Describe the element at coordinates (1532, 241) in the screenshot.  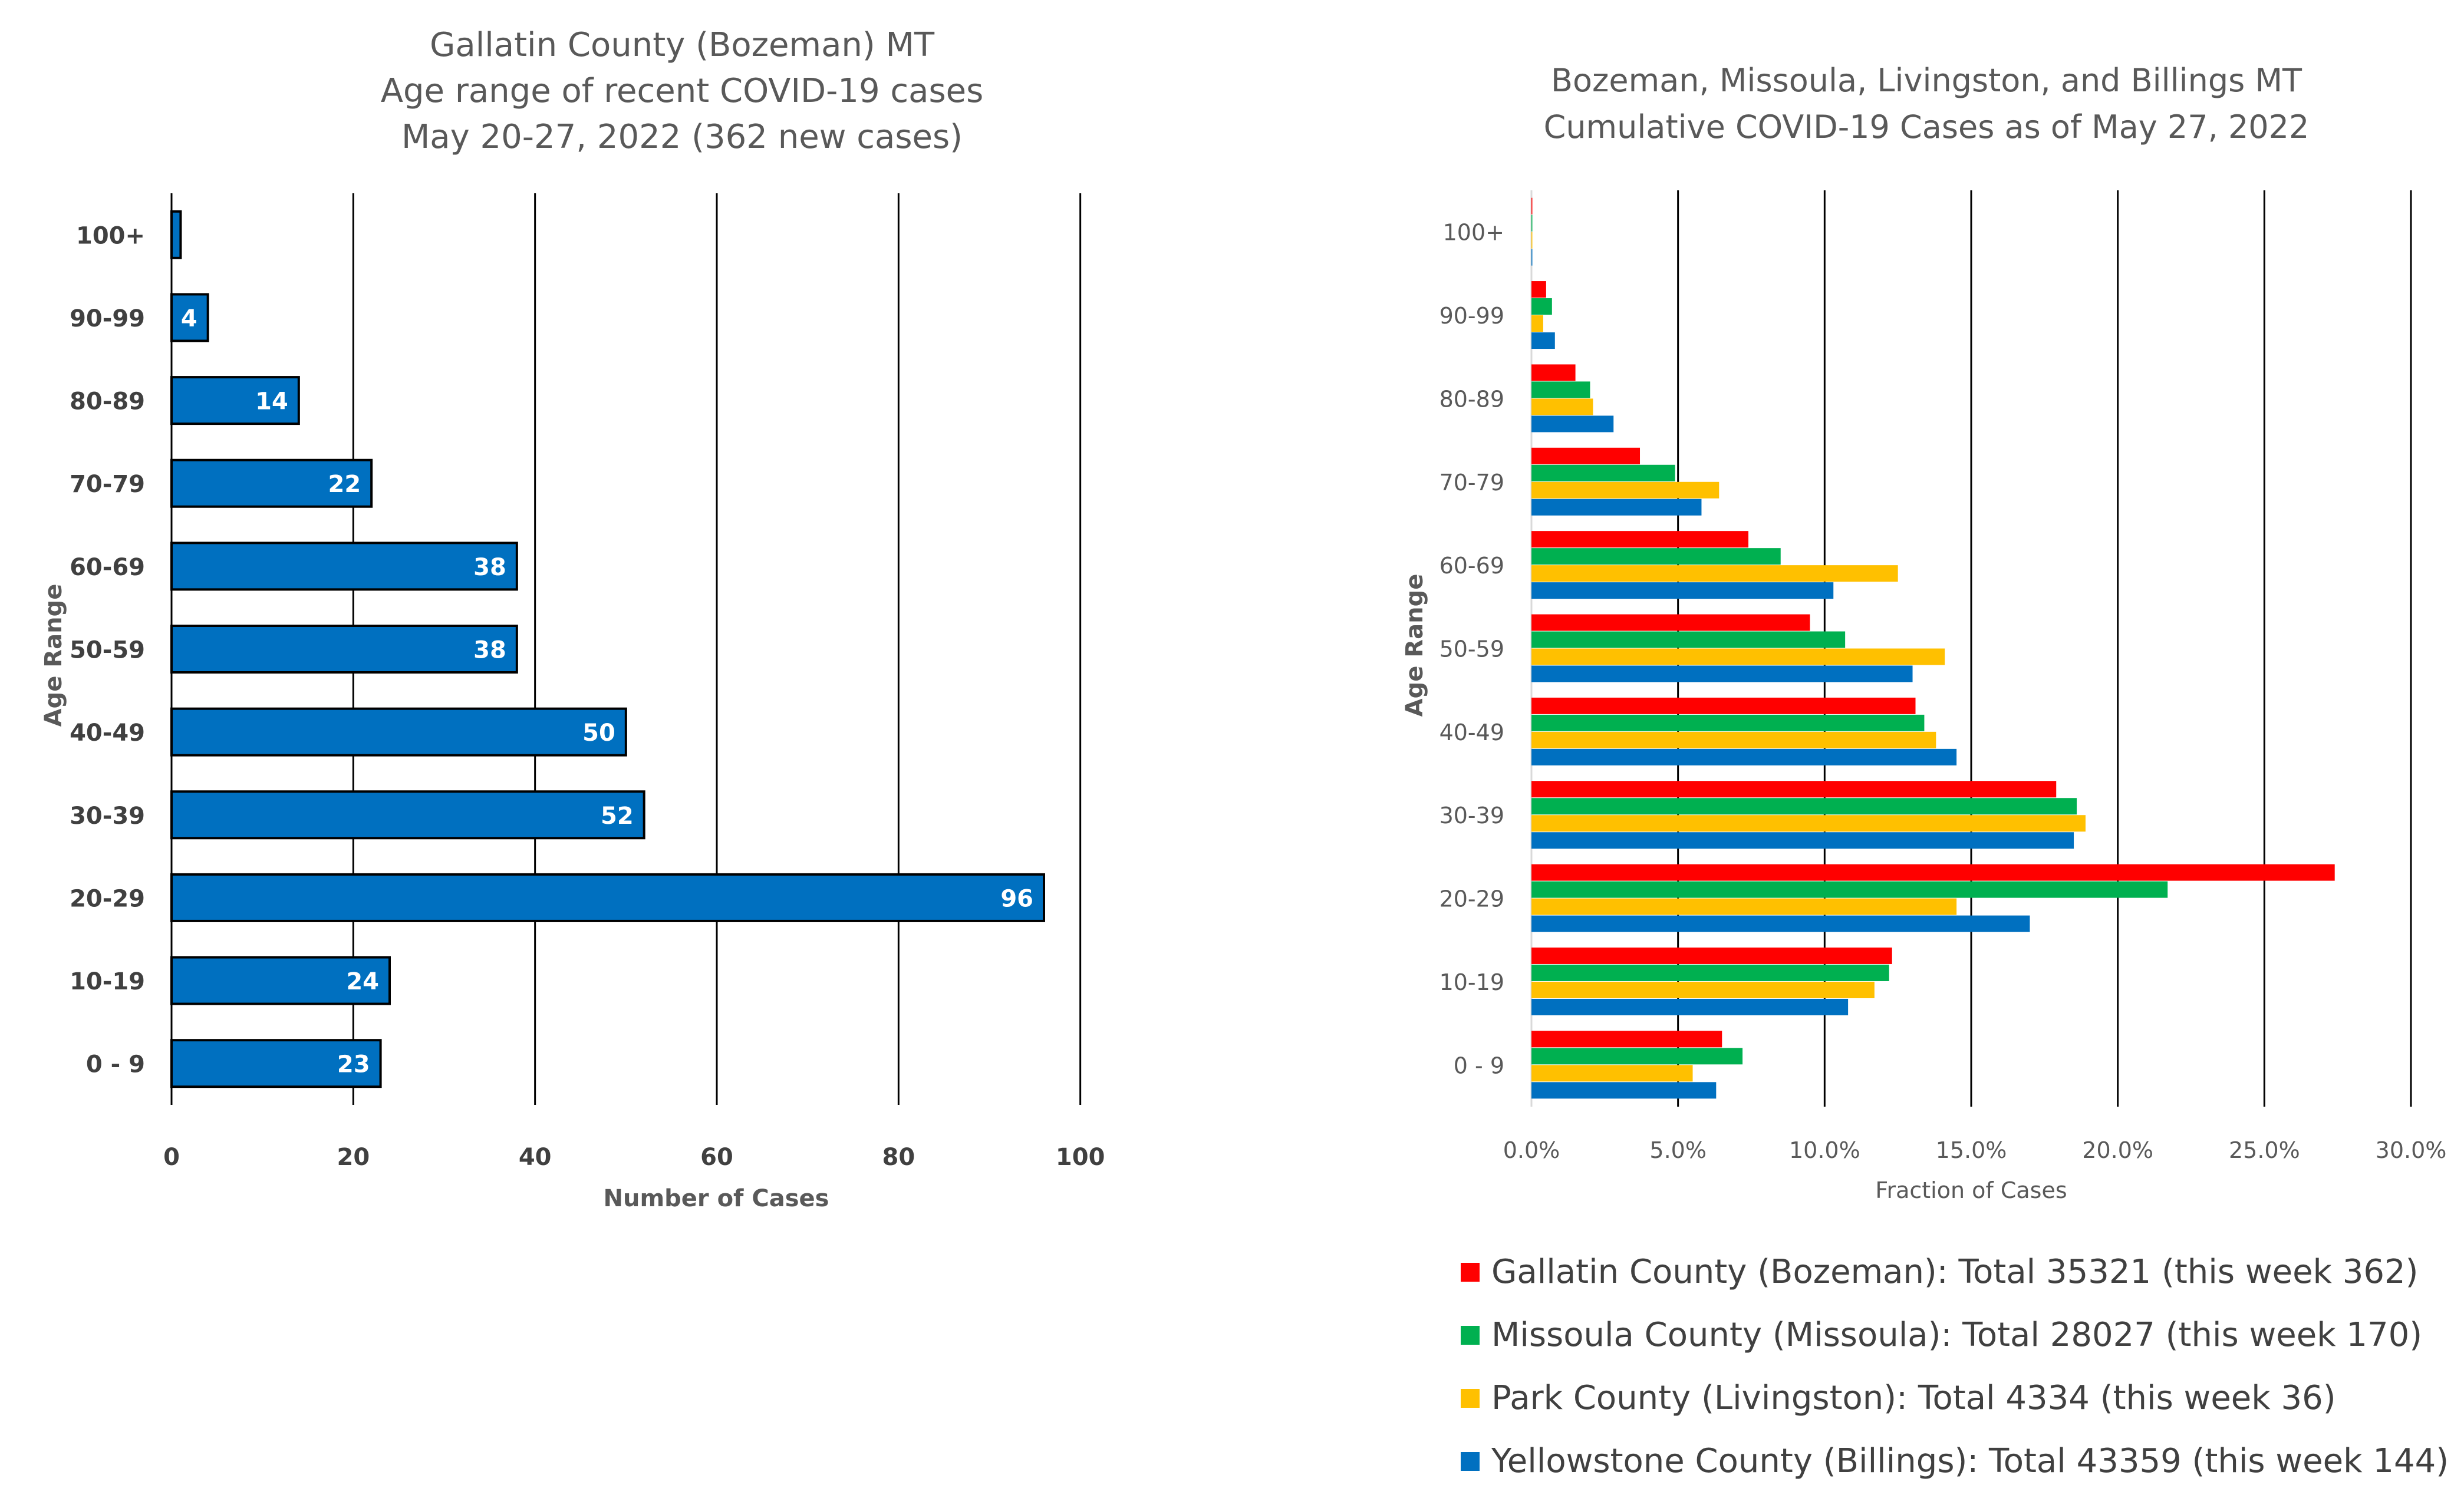
I see `chart2-bar-series3-100plus` at that location.